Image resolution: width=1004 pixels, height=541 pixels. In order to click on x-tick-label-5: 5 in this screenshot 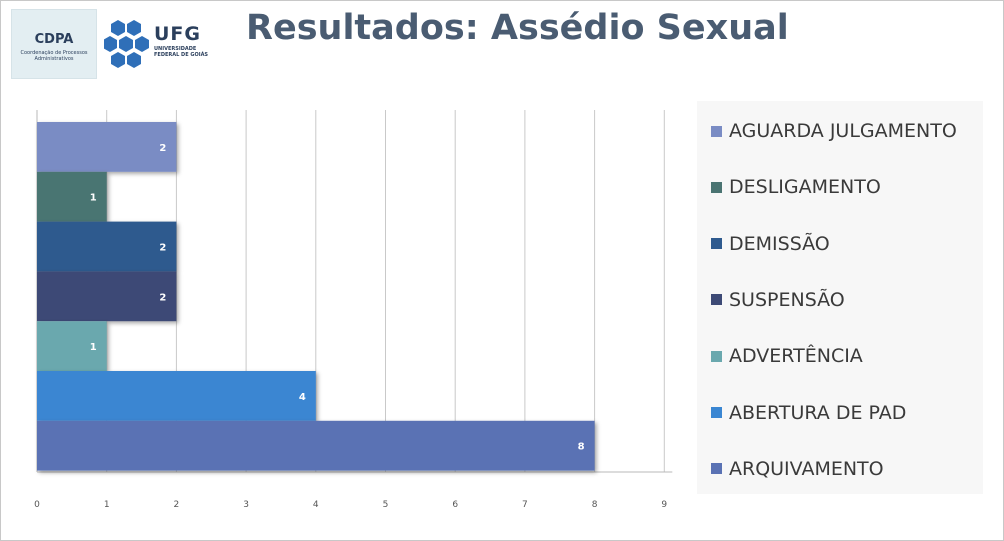, I will do `click(386, 505)`.